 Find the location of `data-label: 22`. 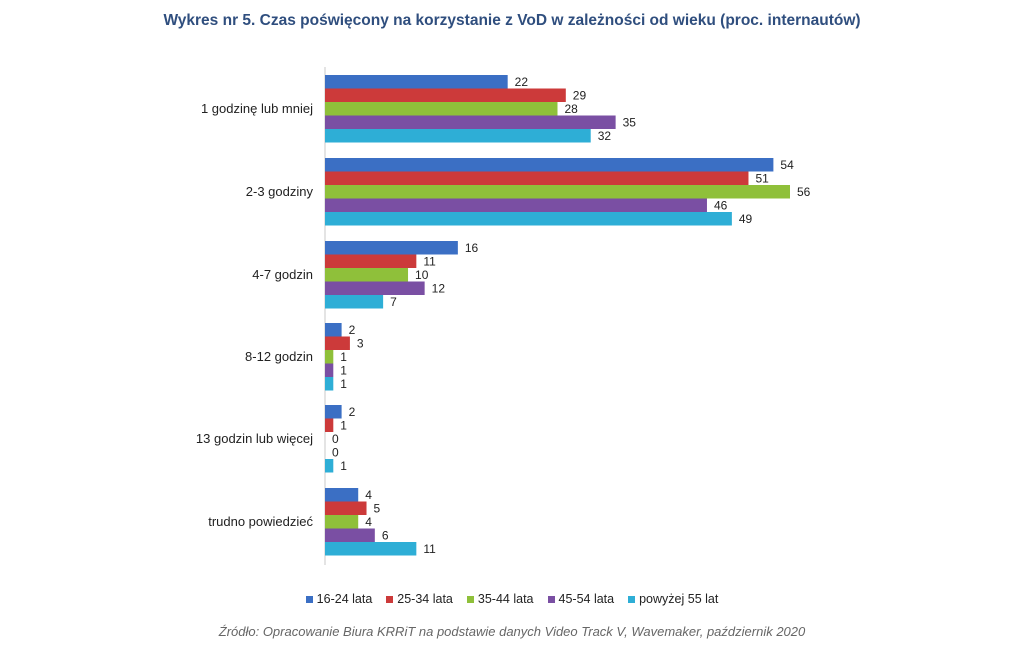

data-label: 22 is located at coordinates (522, 82).